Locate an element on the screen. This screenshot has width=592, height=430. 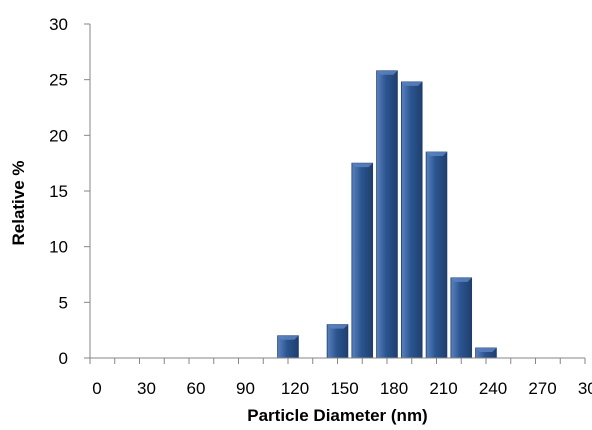
x-tick-label: 300 is located at coordinates (585, 388).